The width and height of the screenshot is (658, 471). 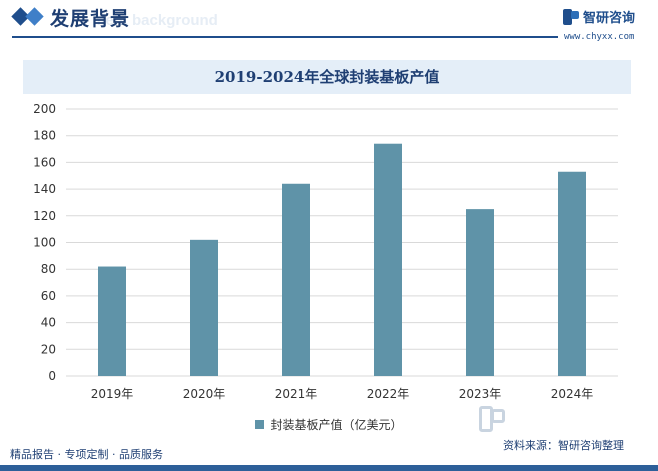 I want to click on legend-label: 封装基板产值（亿美元）, so click(x=336, y=424).